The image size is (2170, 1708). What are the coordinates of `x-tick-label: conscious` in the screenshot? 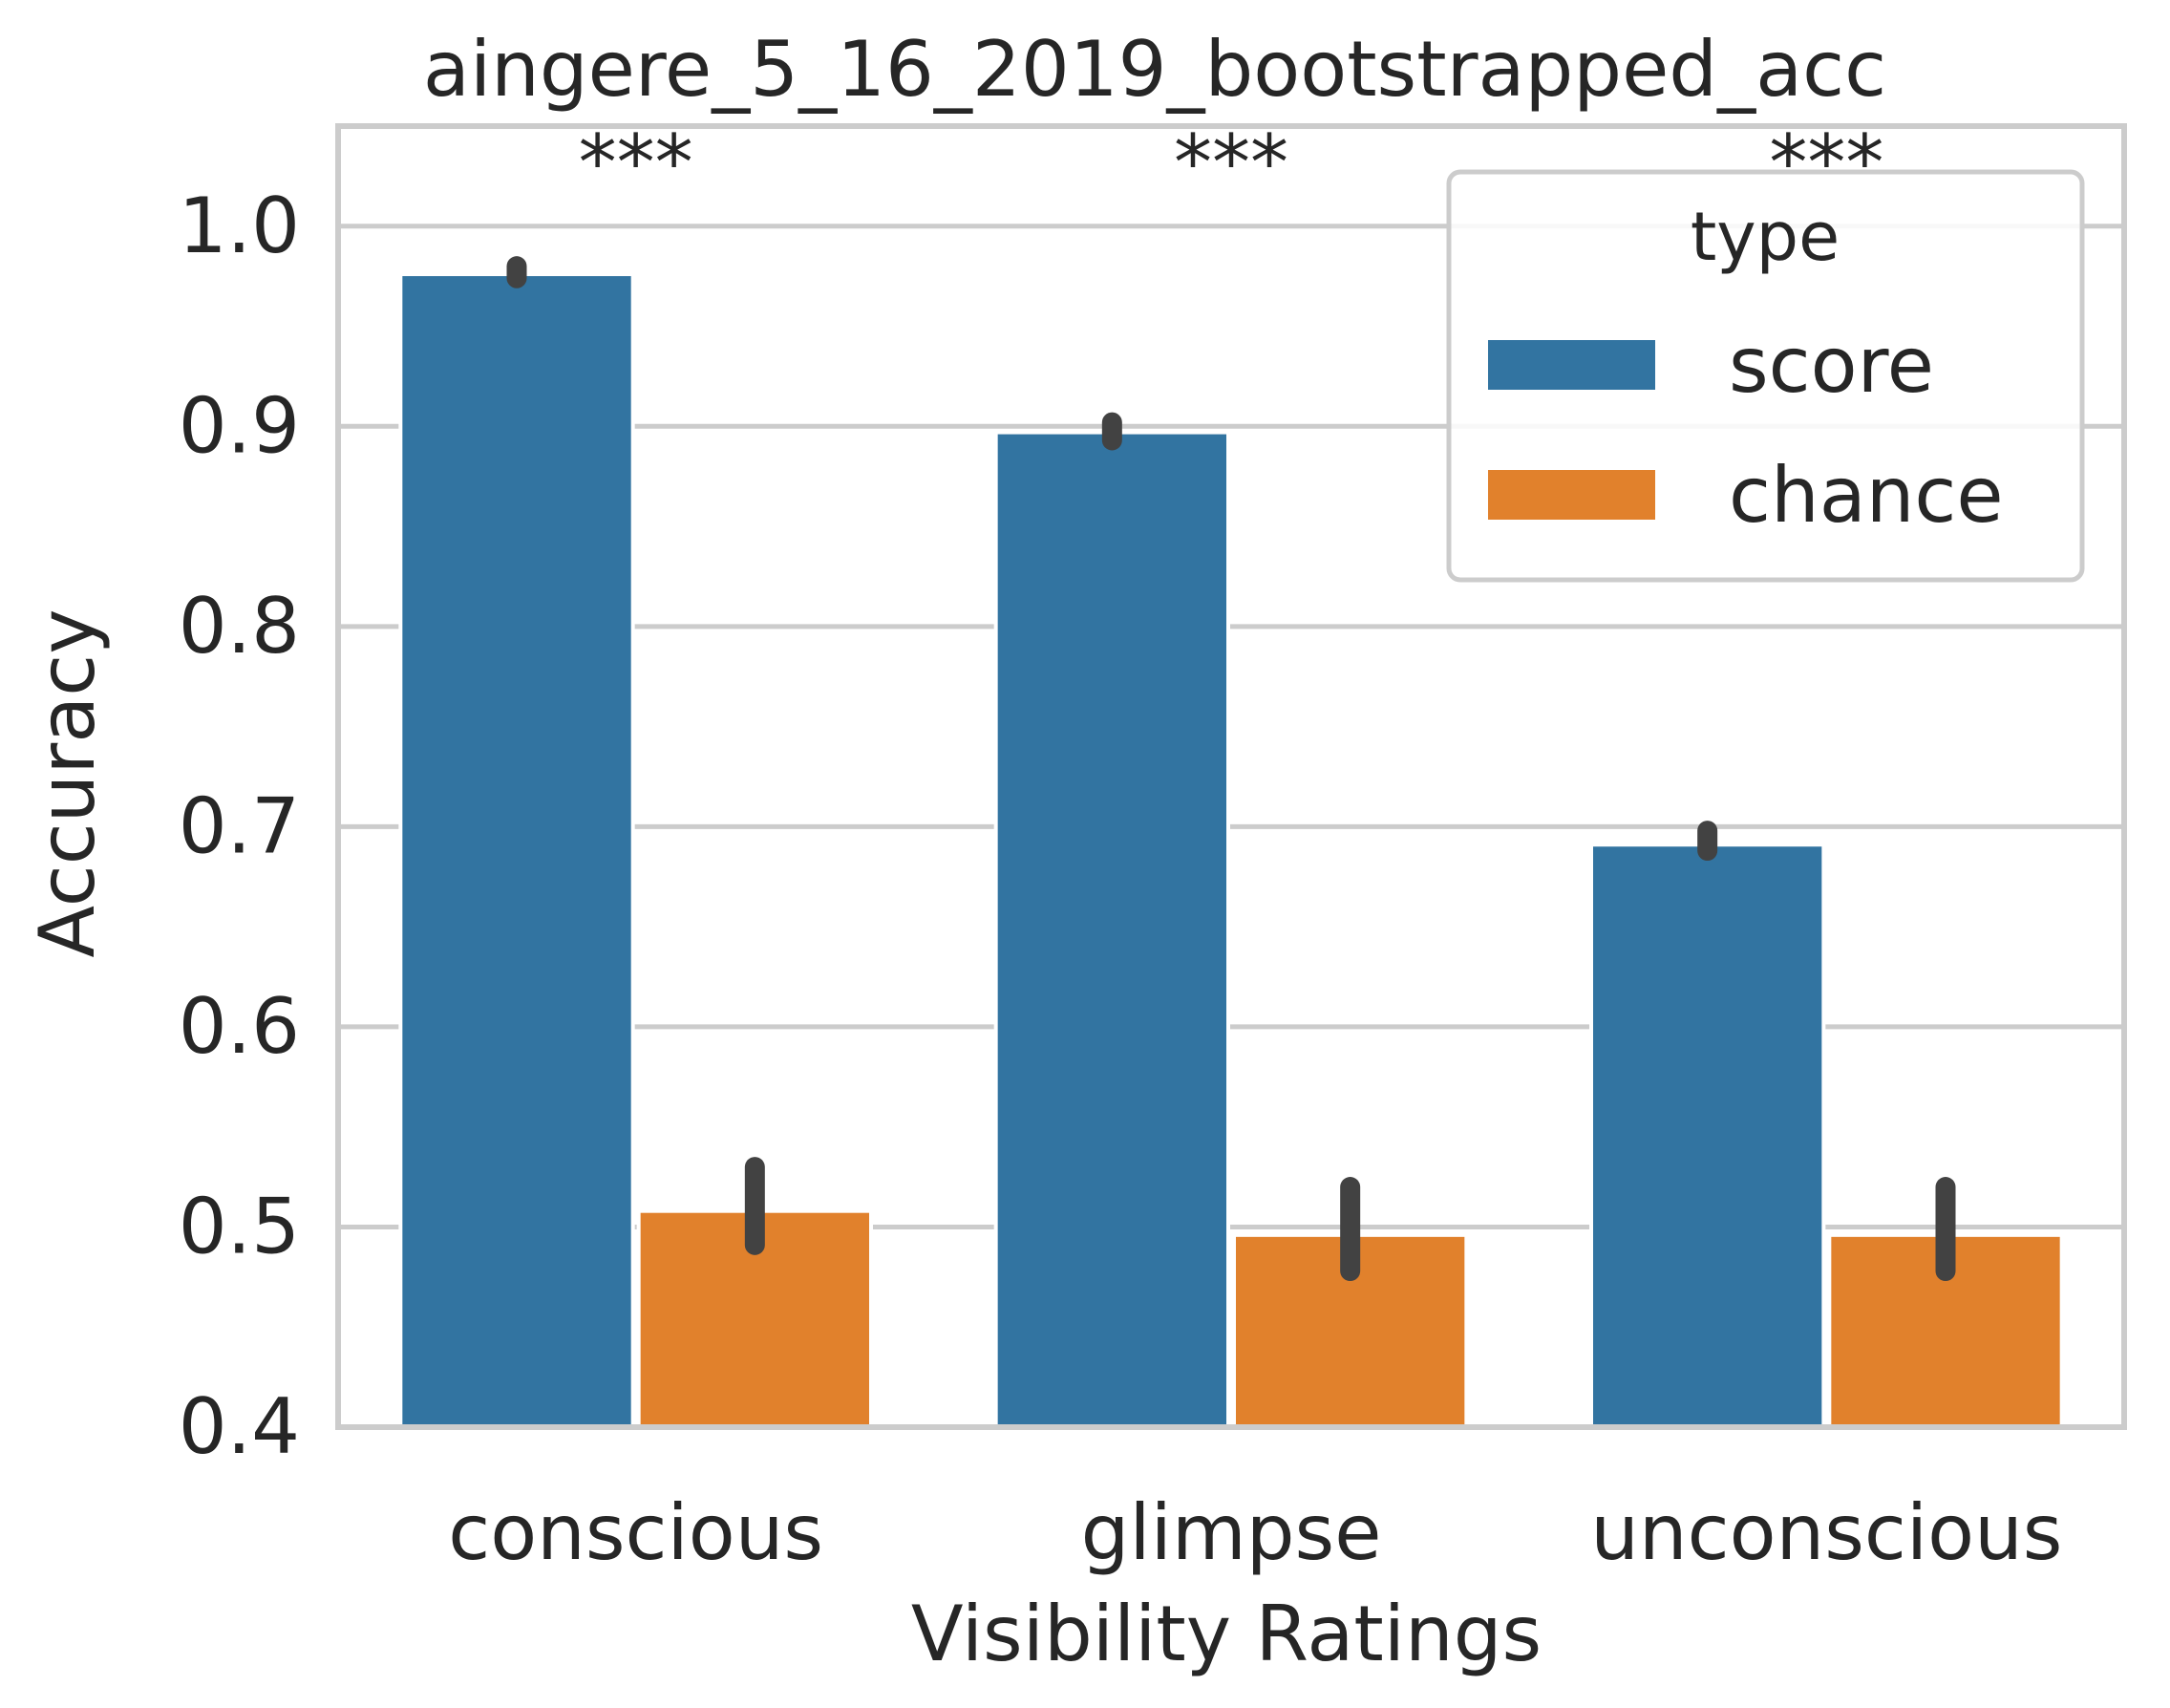 It's located at (635, 1532).